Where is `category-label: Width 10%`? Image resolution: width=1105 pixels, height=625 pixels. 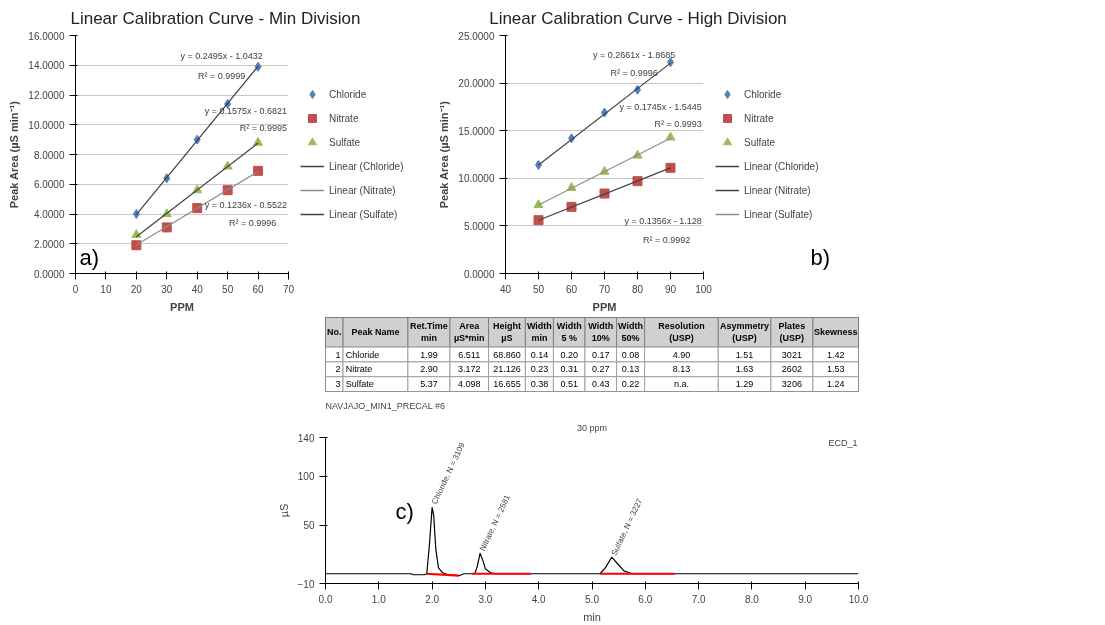
category-label: Width 10% is located at coordinates (601, 332).